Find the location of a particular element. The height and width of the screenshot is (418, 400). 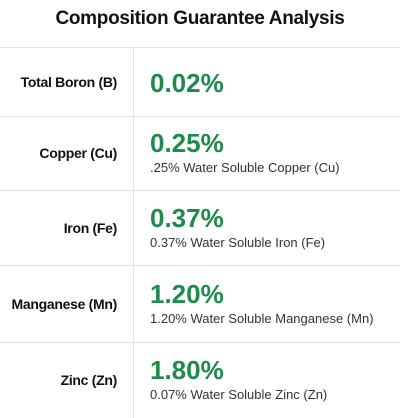

row-value: 1.20% is located at coordinates (187, 293).